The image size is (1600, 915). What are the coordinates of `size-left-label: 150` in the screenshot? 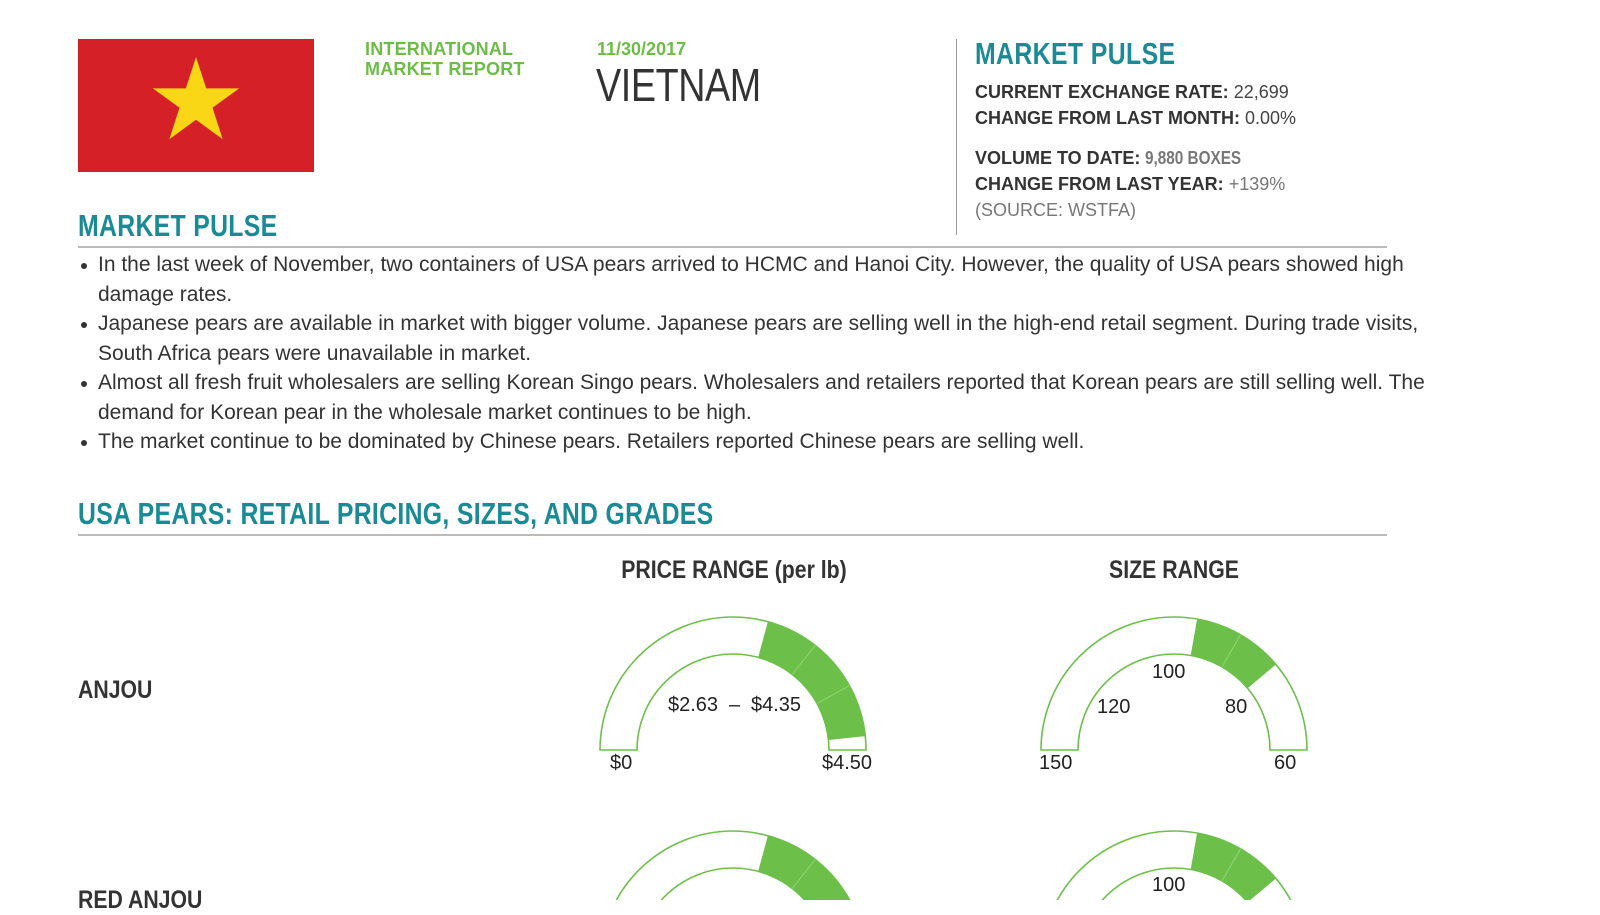 It's located at (1055, 763).